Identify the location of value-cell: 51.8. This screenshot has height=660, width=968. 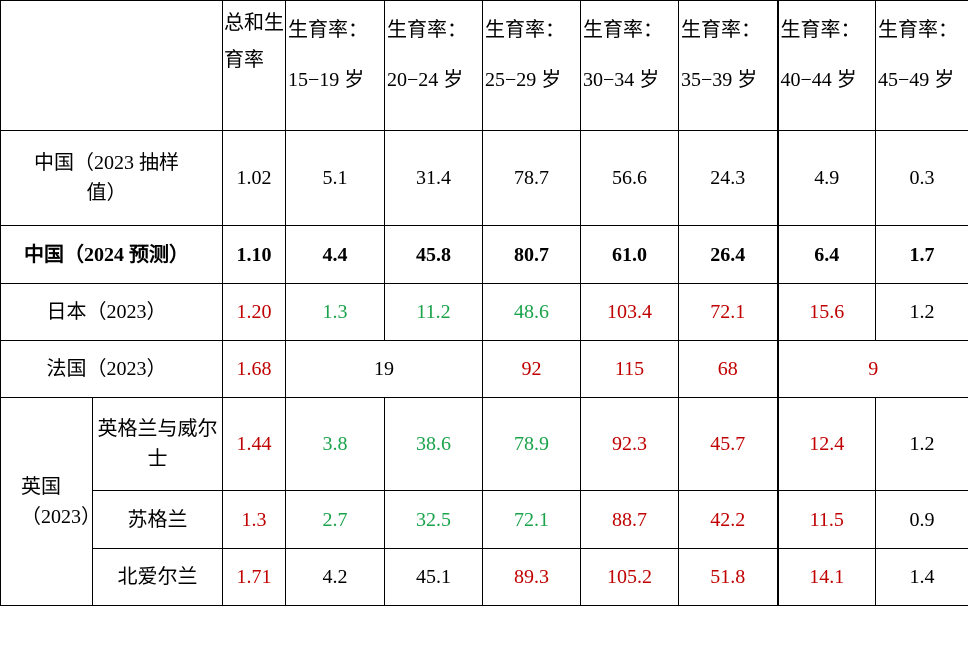
(728, 577).